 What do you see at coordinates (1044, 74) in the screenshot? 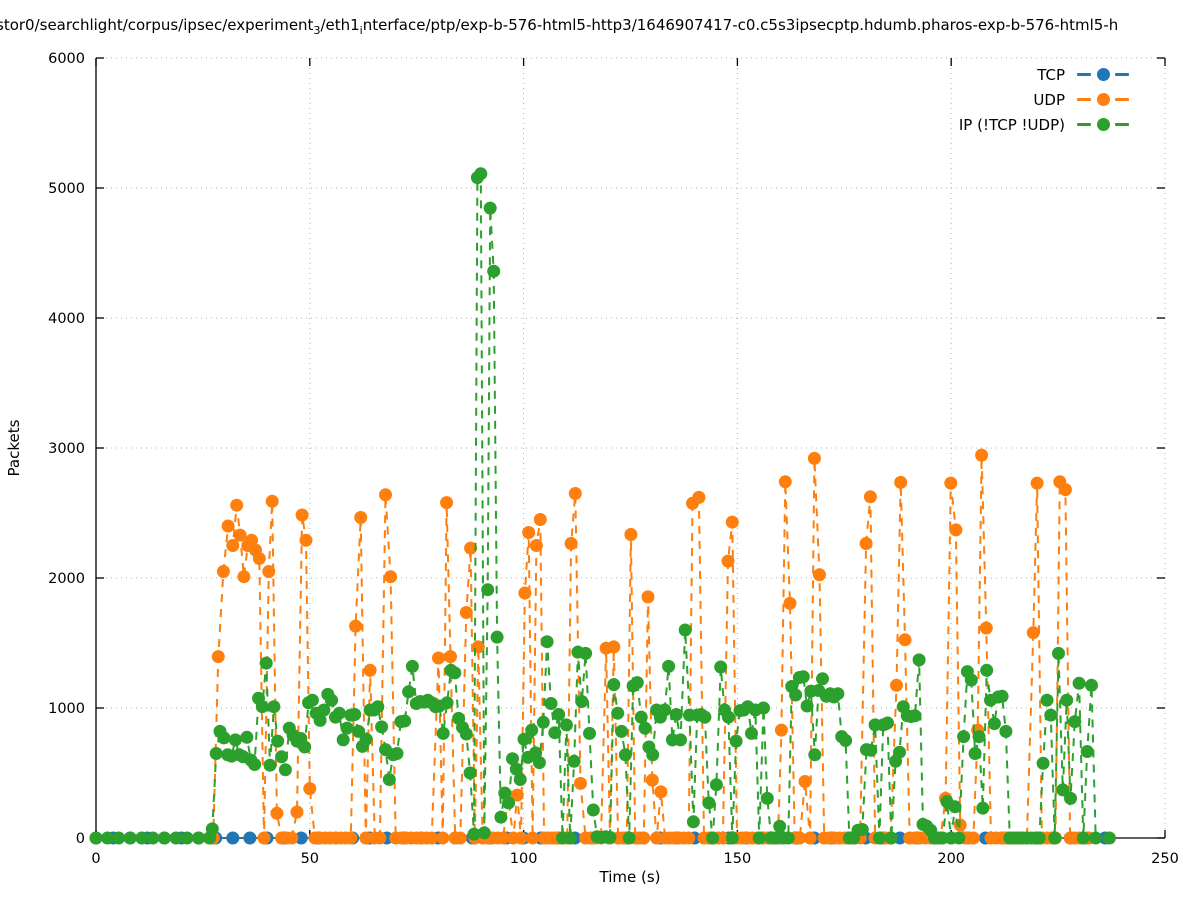
I see `legend-row-tcp: TCP` at bounding box center [1044, 74].